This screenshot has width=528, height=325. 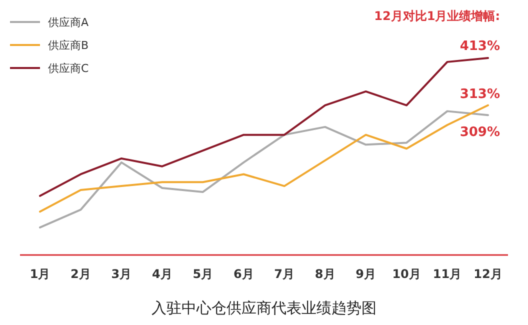 What do you see at coordinates (480, 46) in the screenshot?
I see `text: 413%` at bounding box center [480, 46].